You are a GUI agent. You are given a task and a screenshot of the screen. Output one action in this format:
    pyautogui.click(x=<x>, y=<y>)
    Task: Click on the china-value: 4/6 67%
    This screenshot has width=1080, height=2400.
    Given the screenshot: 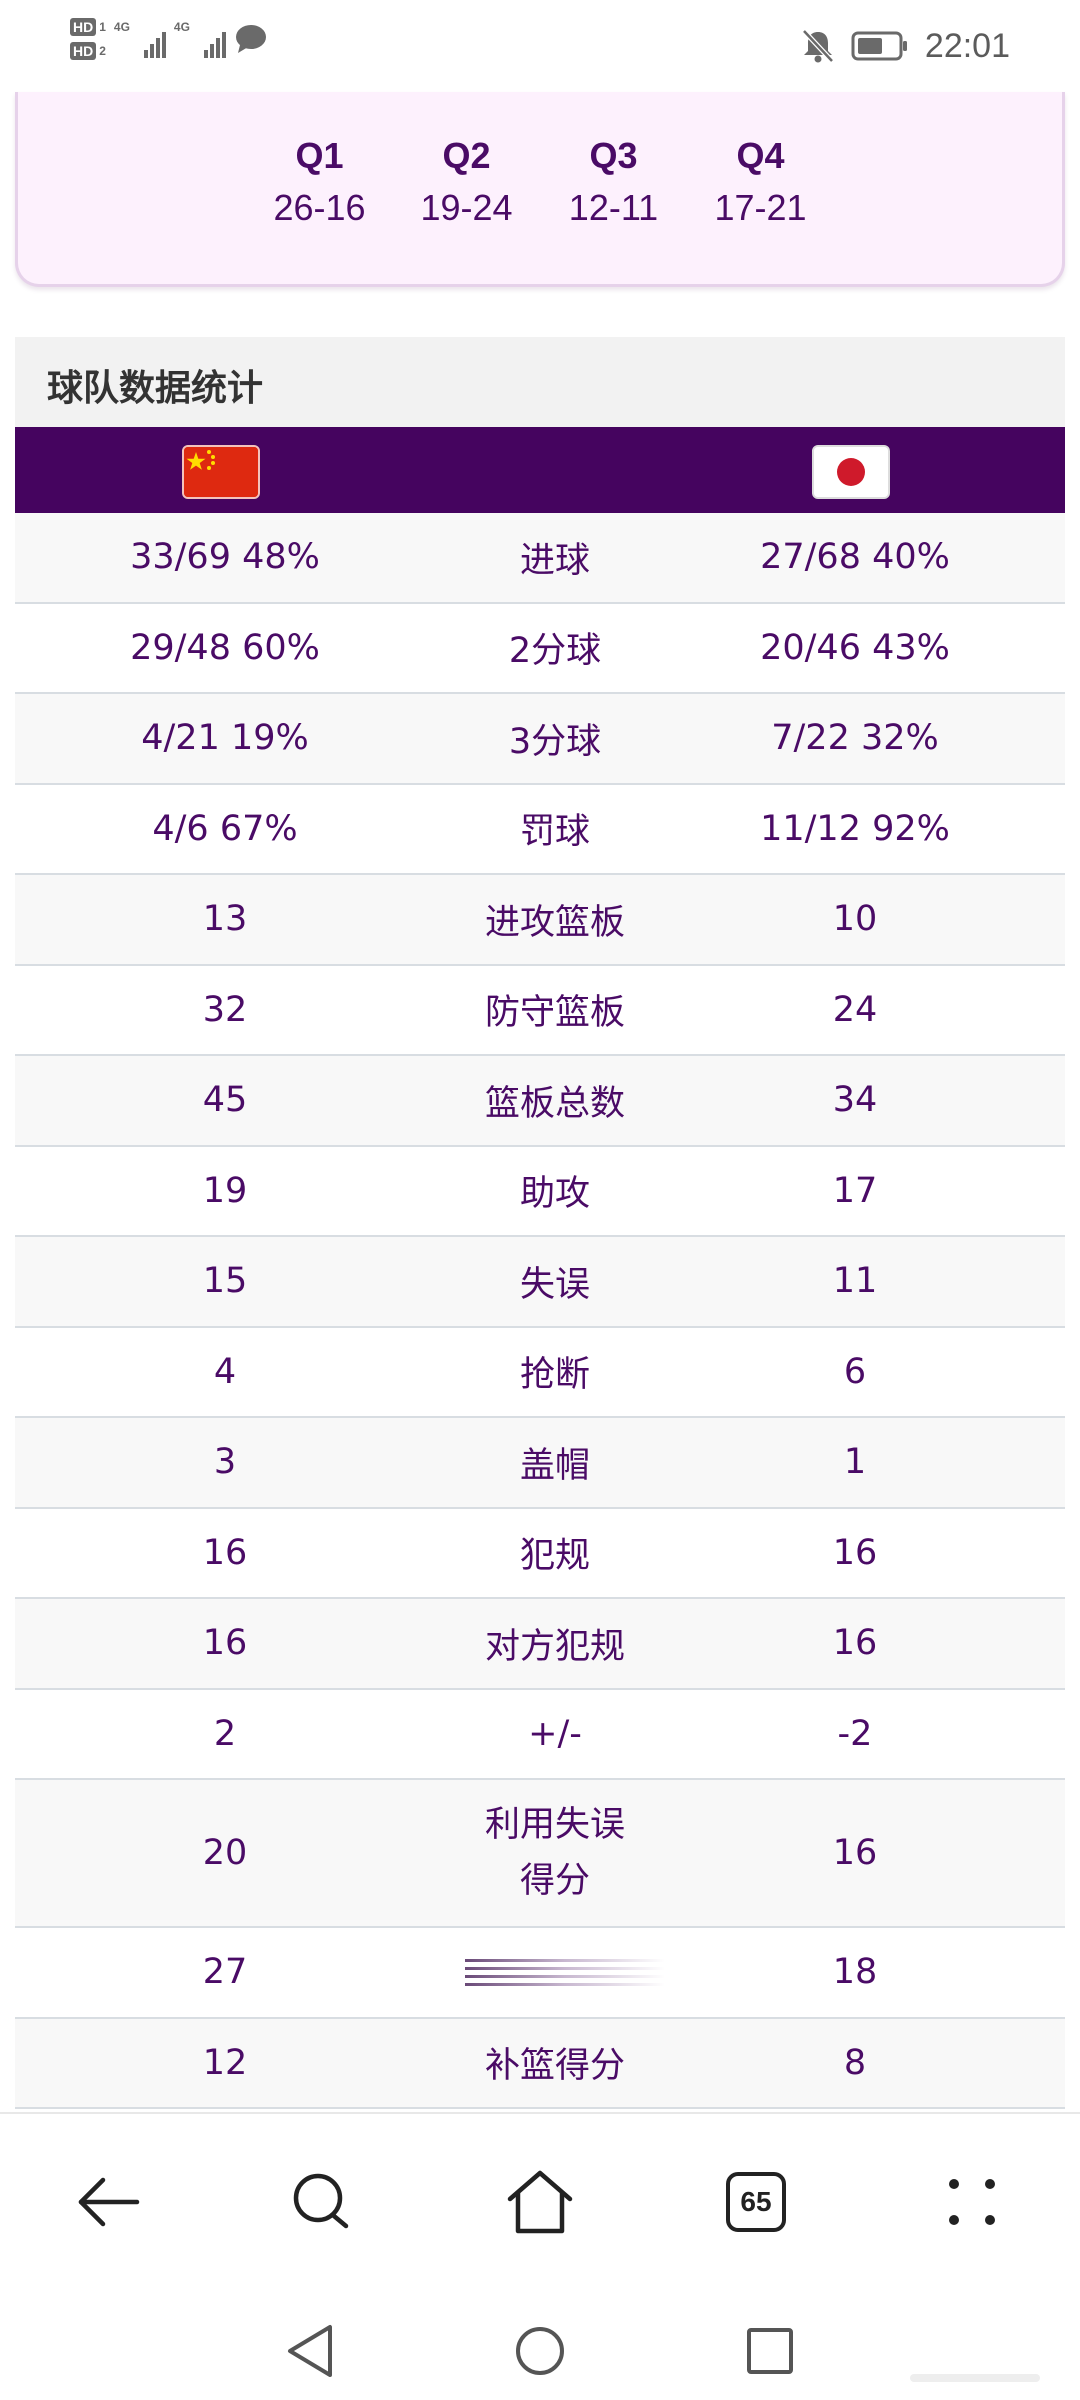 What is the action you would take?
    pyautogui.click(x=225, y=828)
    